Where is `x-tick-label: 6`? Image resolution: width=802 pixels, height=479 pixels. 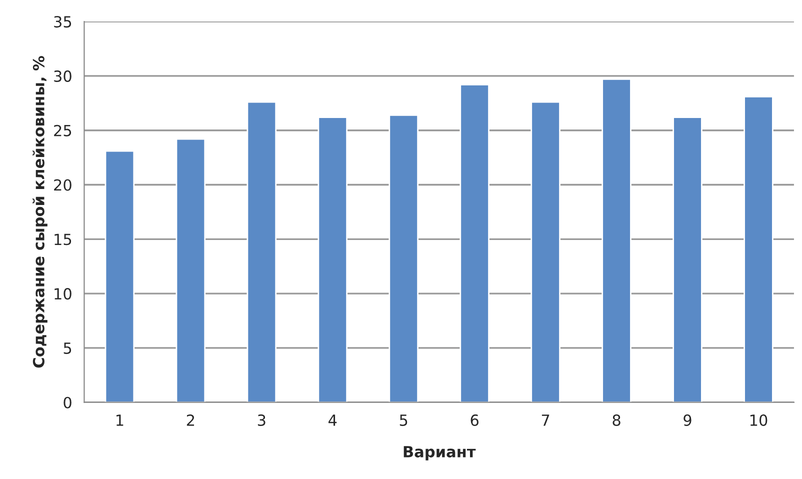
x-tick-label: 6 is located at coordinates (474, 420).